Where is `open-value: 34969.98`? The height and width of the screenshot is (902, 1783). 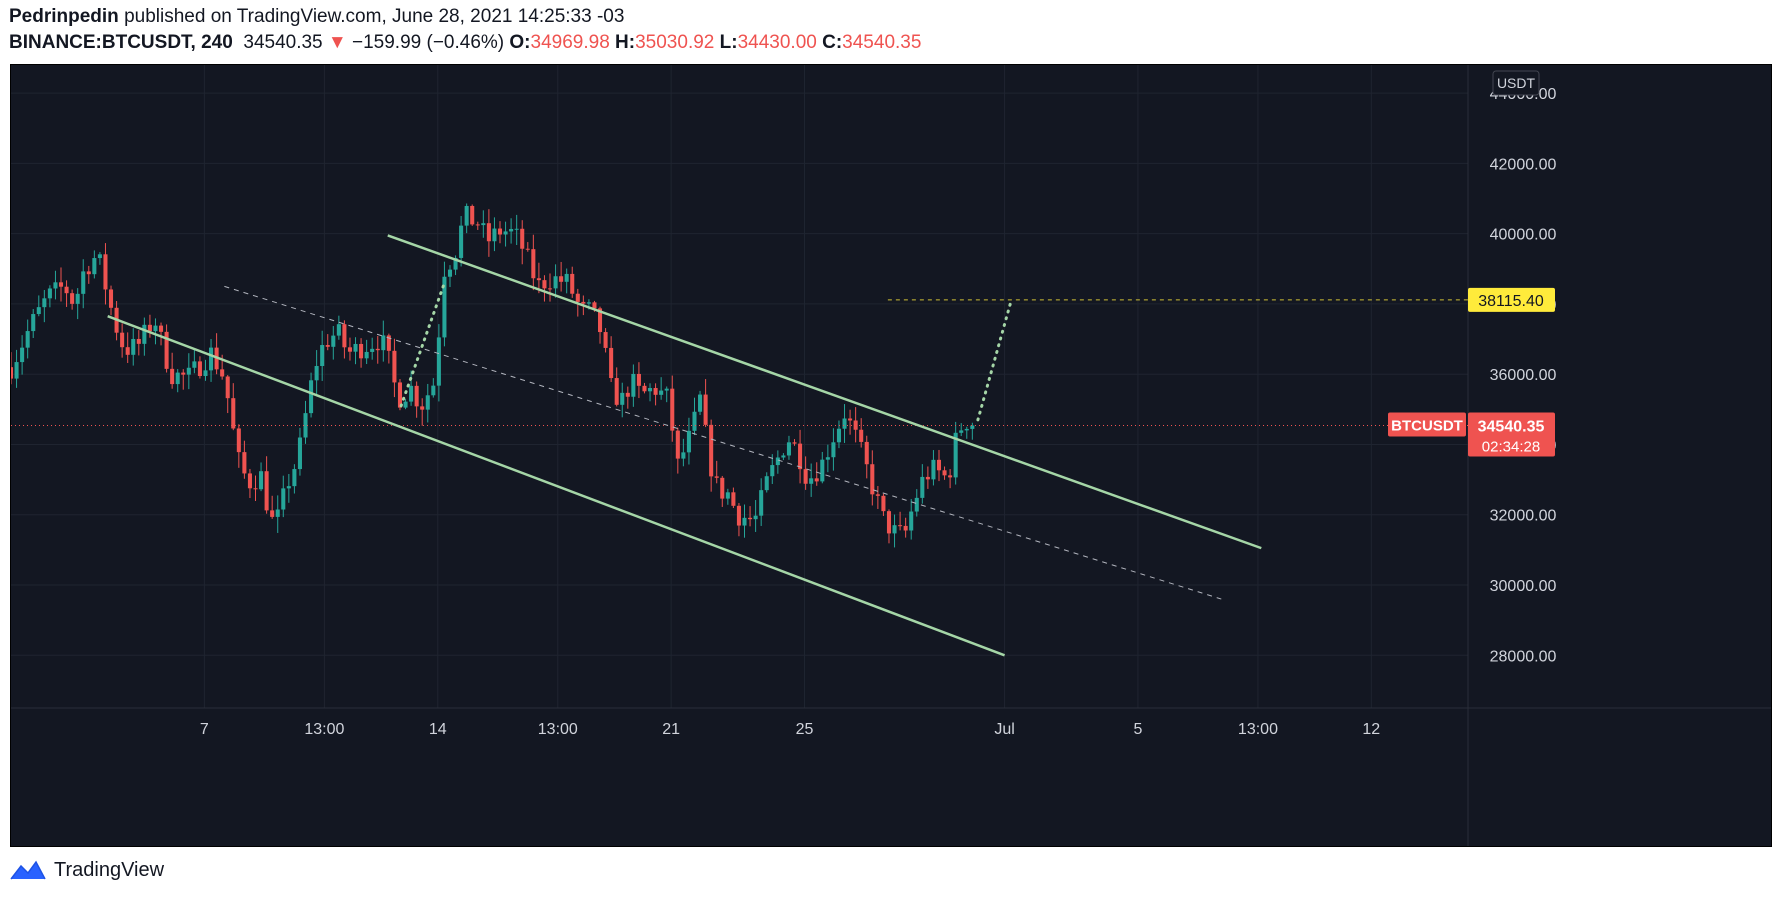 open-value: 34969.98 is located at coordinates (570, 42).